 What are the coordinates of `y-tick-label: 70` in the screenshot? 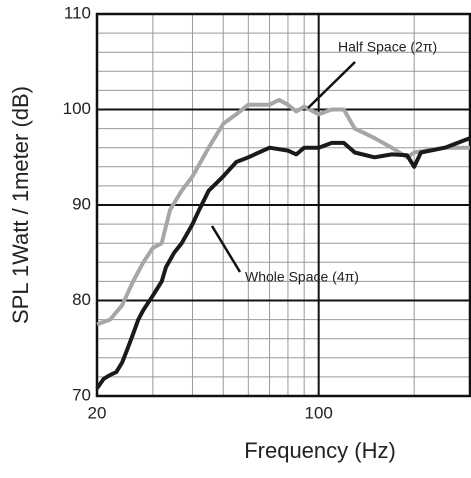 It's located at (81, 394).